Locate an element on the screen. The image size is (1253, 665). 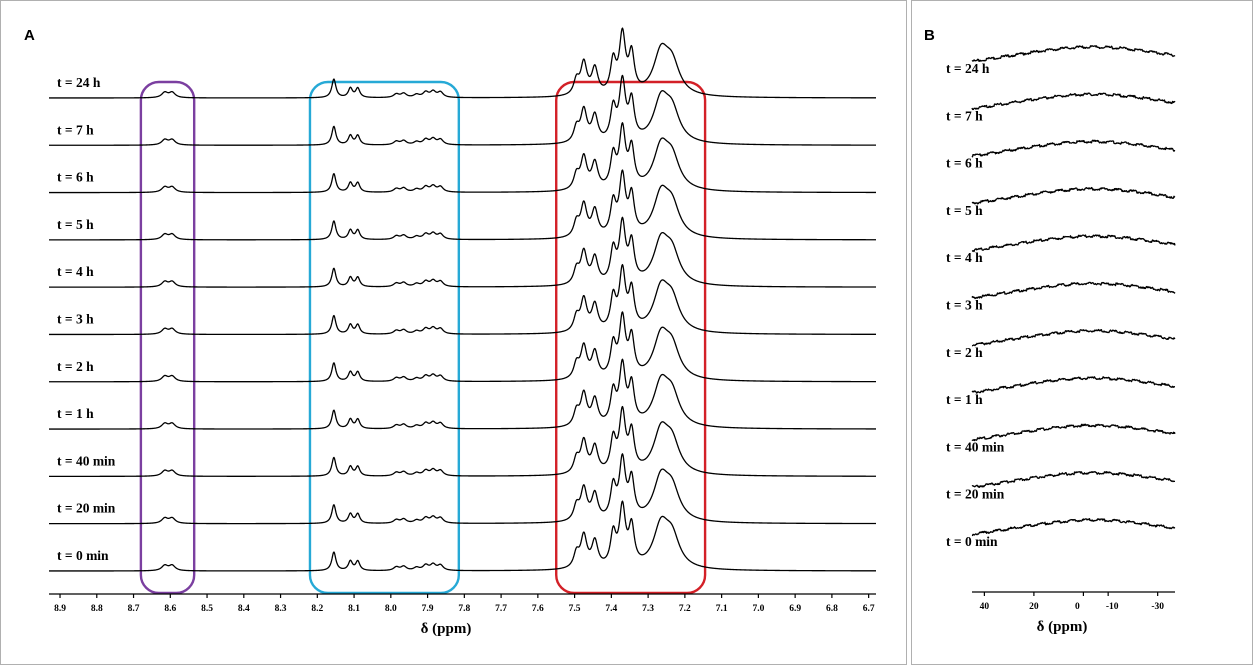
x-tick-label: 8.5 is located at coordinates (207, 609).